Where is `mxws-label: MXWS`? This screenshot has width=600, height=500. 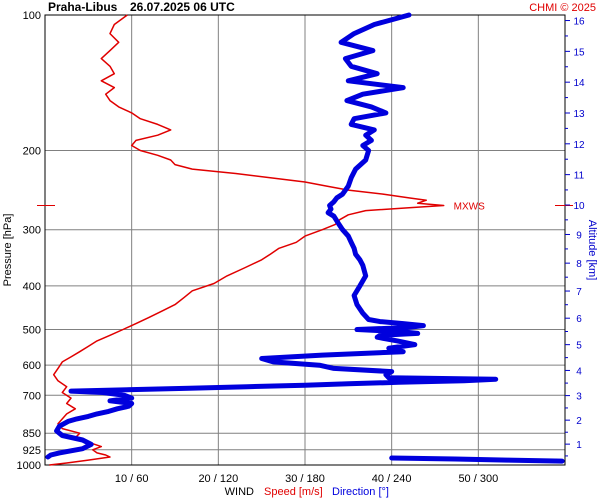
mxws-label: MXWS is located at coordinates (469, 206).